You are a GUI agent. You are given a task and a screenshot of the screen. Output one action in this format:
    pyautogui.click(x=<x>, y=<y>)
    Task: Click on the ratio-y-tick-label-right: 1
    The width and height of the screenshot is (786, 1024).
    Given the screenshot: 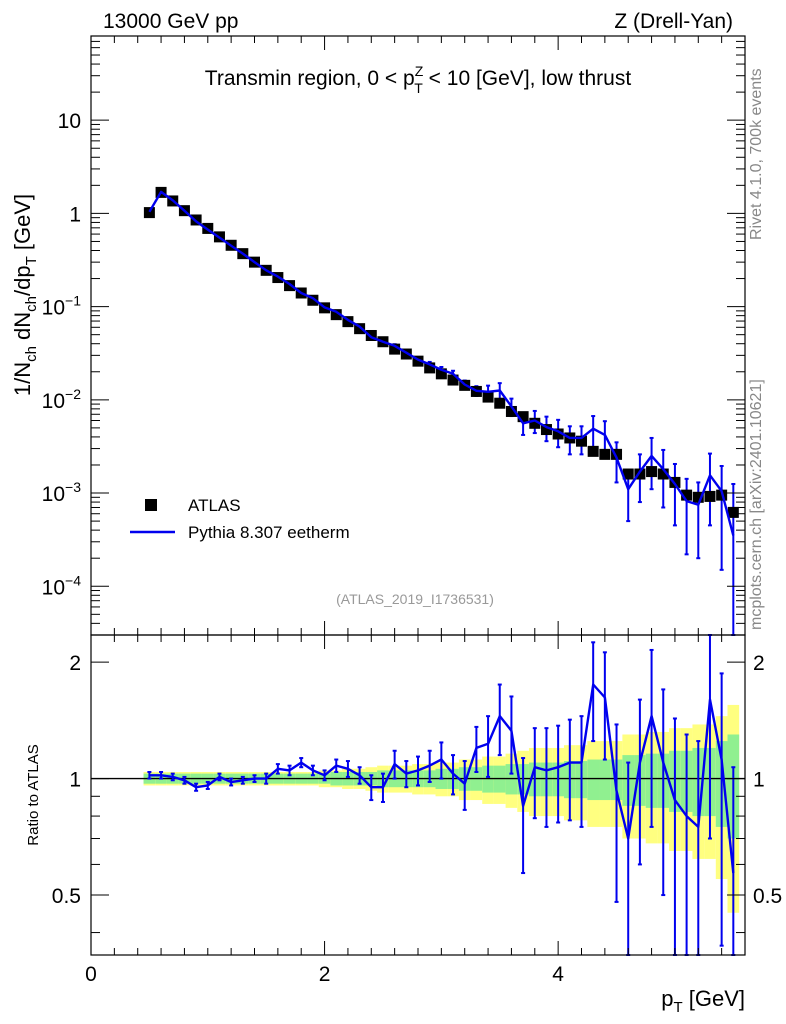 What is the action you would take?
    pyautogui.click(x=759, y=780)
    